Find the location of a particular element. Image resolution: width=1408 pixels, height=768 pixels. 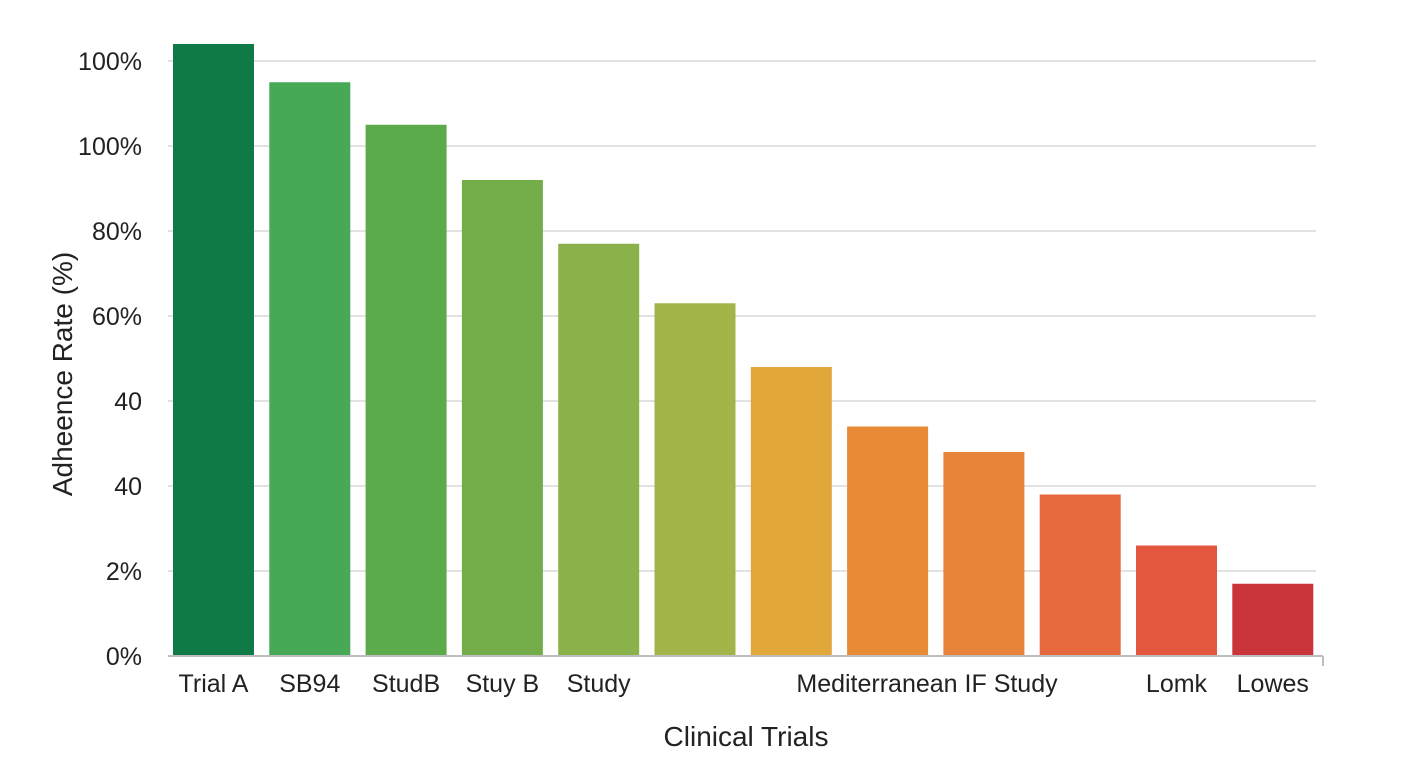

y-tick-label: 0% is located at coordinates (124, 657).